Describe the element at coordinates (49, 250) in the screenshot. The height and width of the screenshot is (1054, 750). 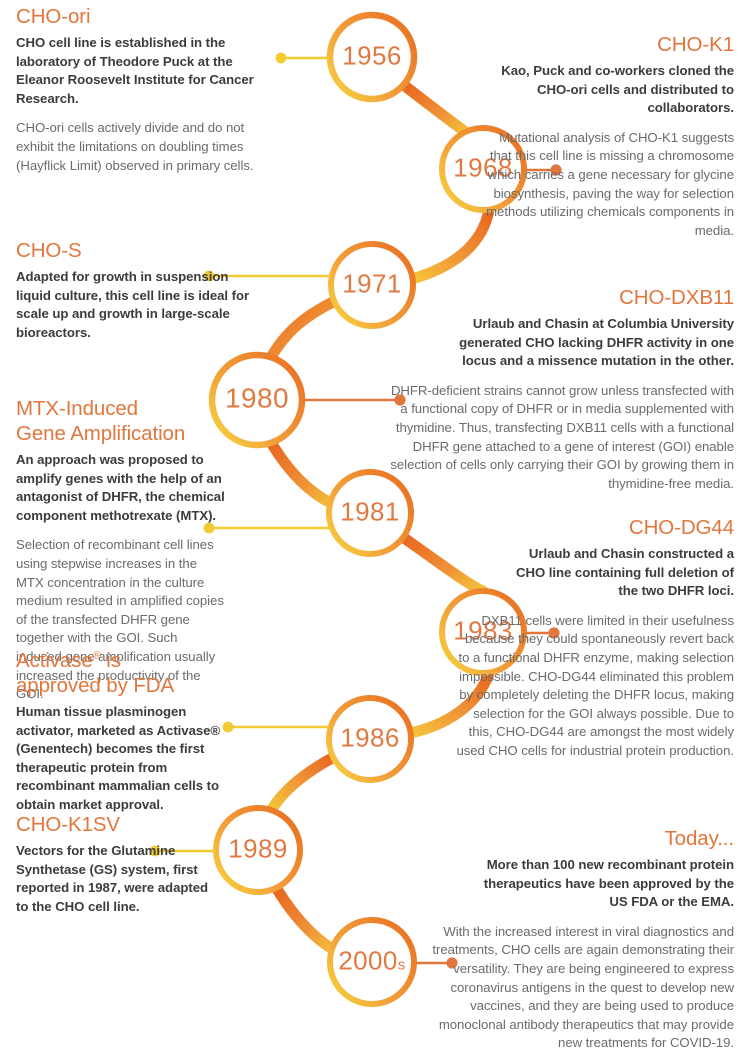
I see `entry-heading-cho-s: CHO-S` at that location.